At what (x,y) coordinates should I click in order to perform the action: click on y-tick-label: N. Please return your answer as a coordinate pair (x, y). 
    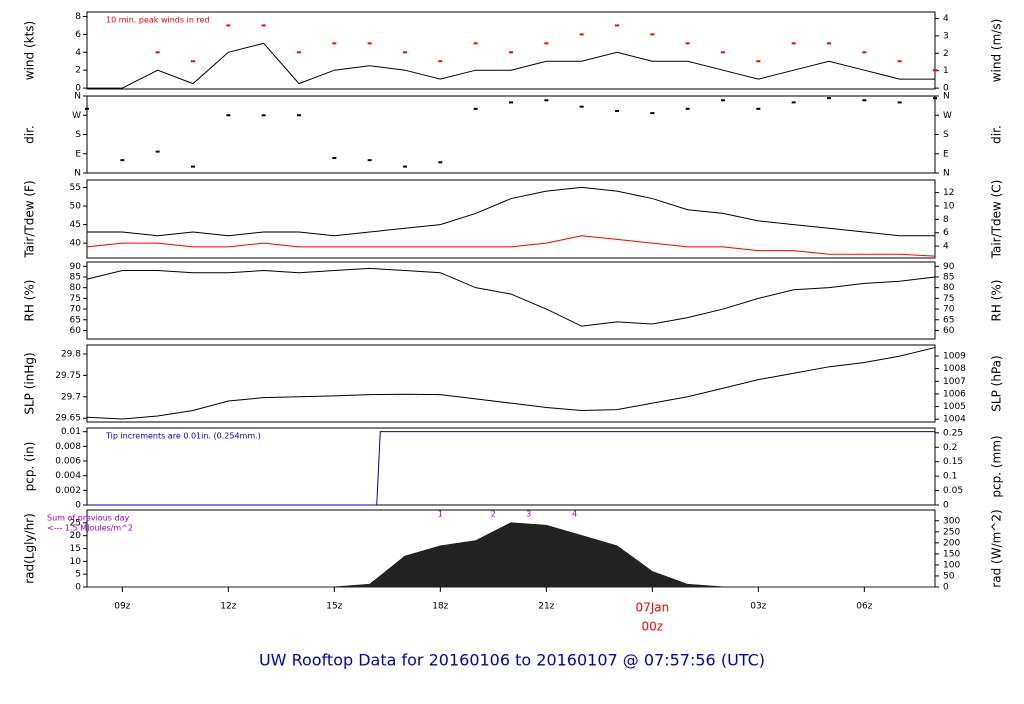
    Looking at the image, I should click on (77, 174).